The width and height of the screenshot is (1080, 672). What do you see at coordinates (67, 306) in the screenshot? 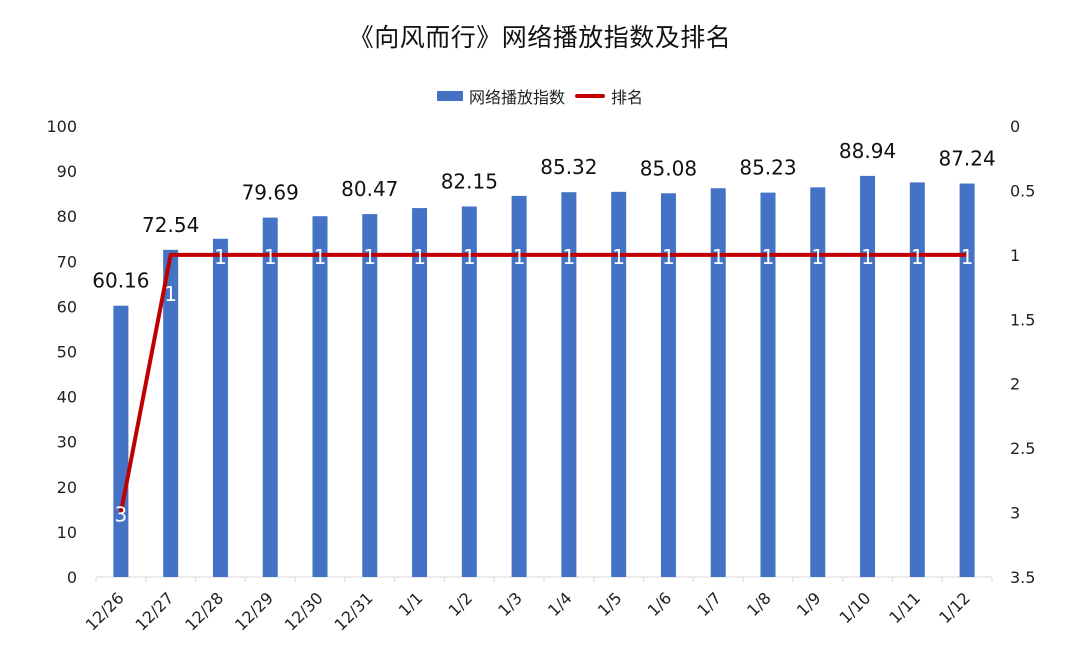
I see `y-left-tick-label: 60` at bounding box center [67, 306].